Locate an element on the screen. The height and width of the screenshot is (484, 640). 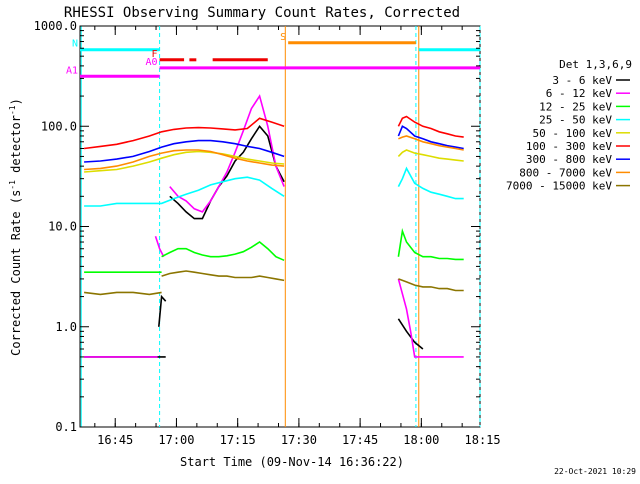
flag-label-S: S is located at coordinates (283, 37).